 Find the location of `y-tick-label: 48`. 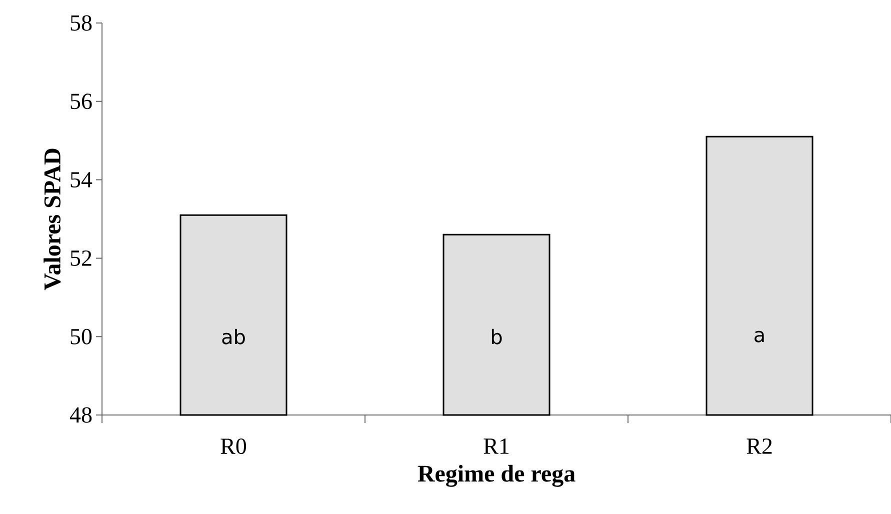

y-tick-label: 48 is located at coordinates (81, 415).